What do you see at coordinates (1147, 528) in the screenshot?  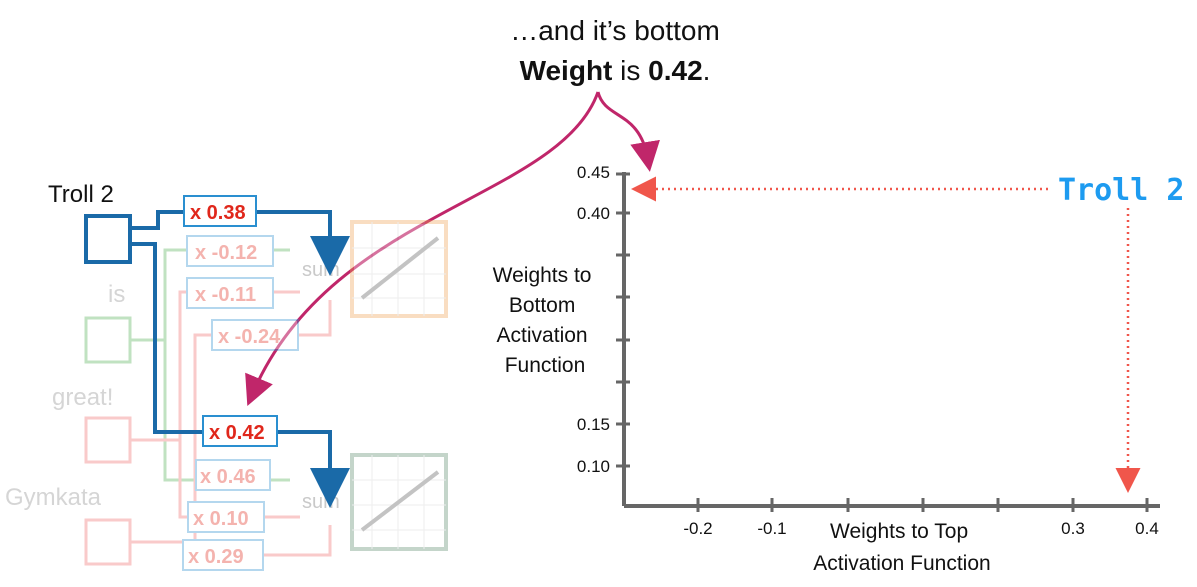 I see `x-tick-label-0.4: 0.4` at bounding box center [1147, 528].